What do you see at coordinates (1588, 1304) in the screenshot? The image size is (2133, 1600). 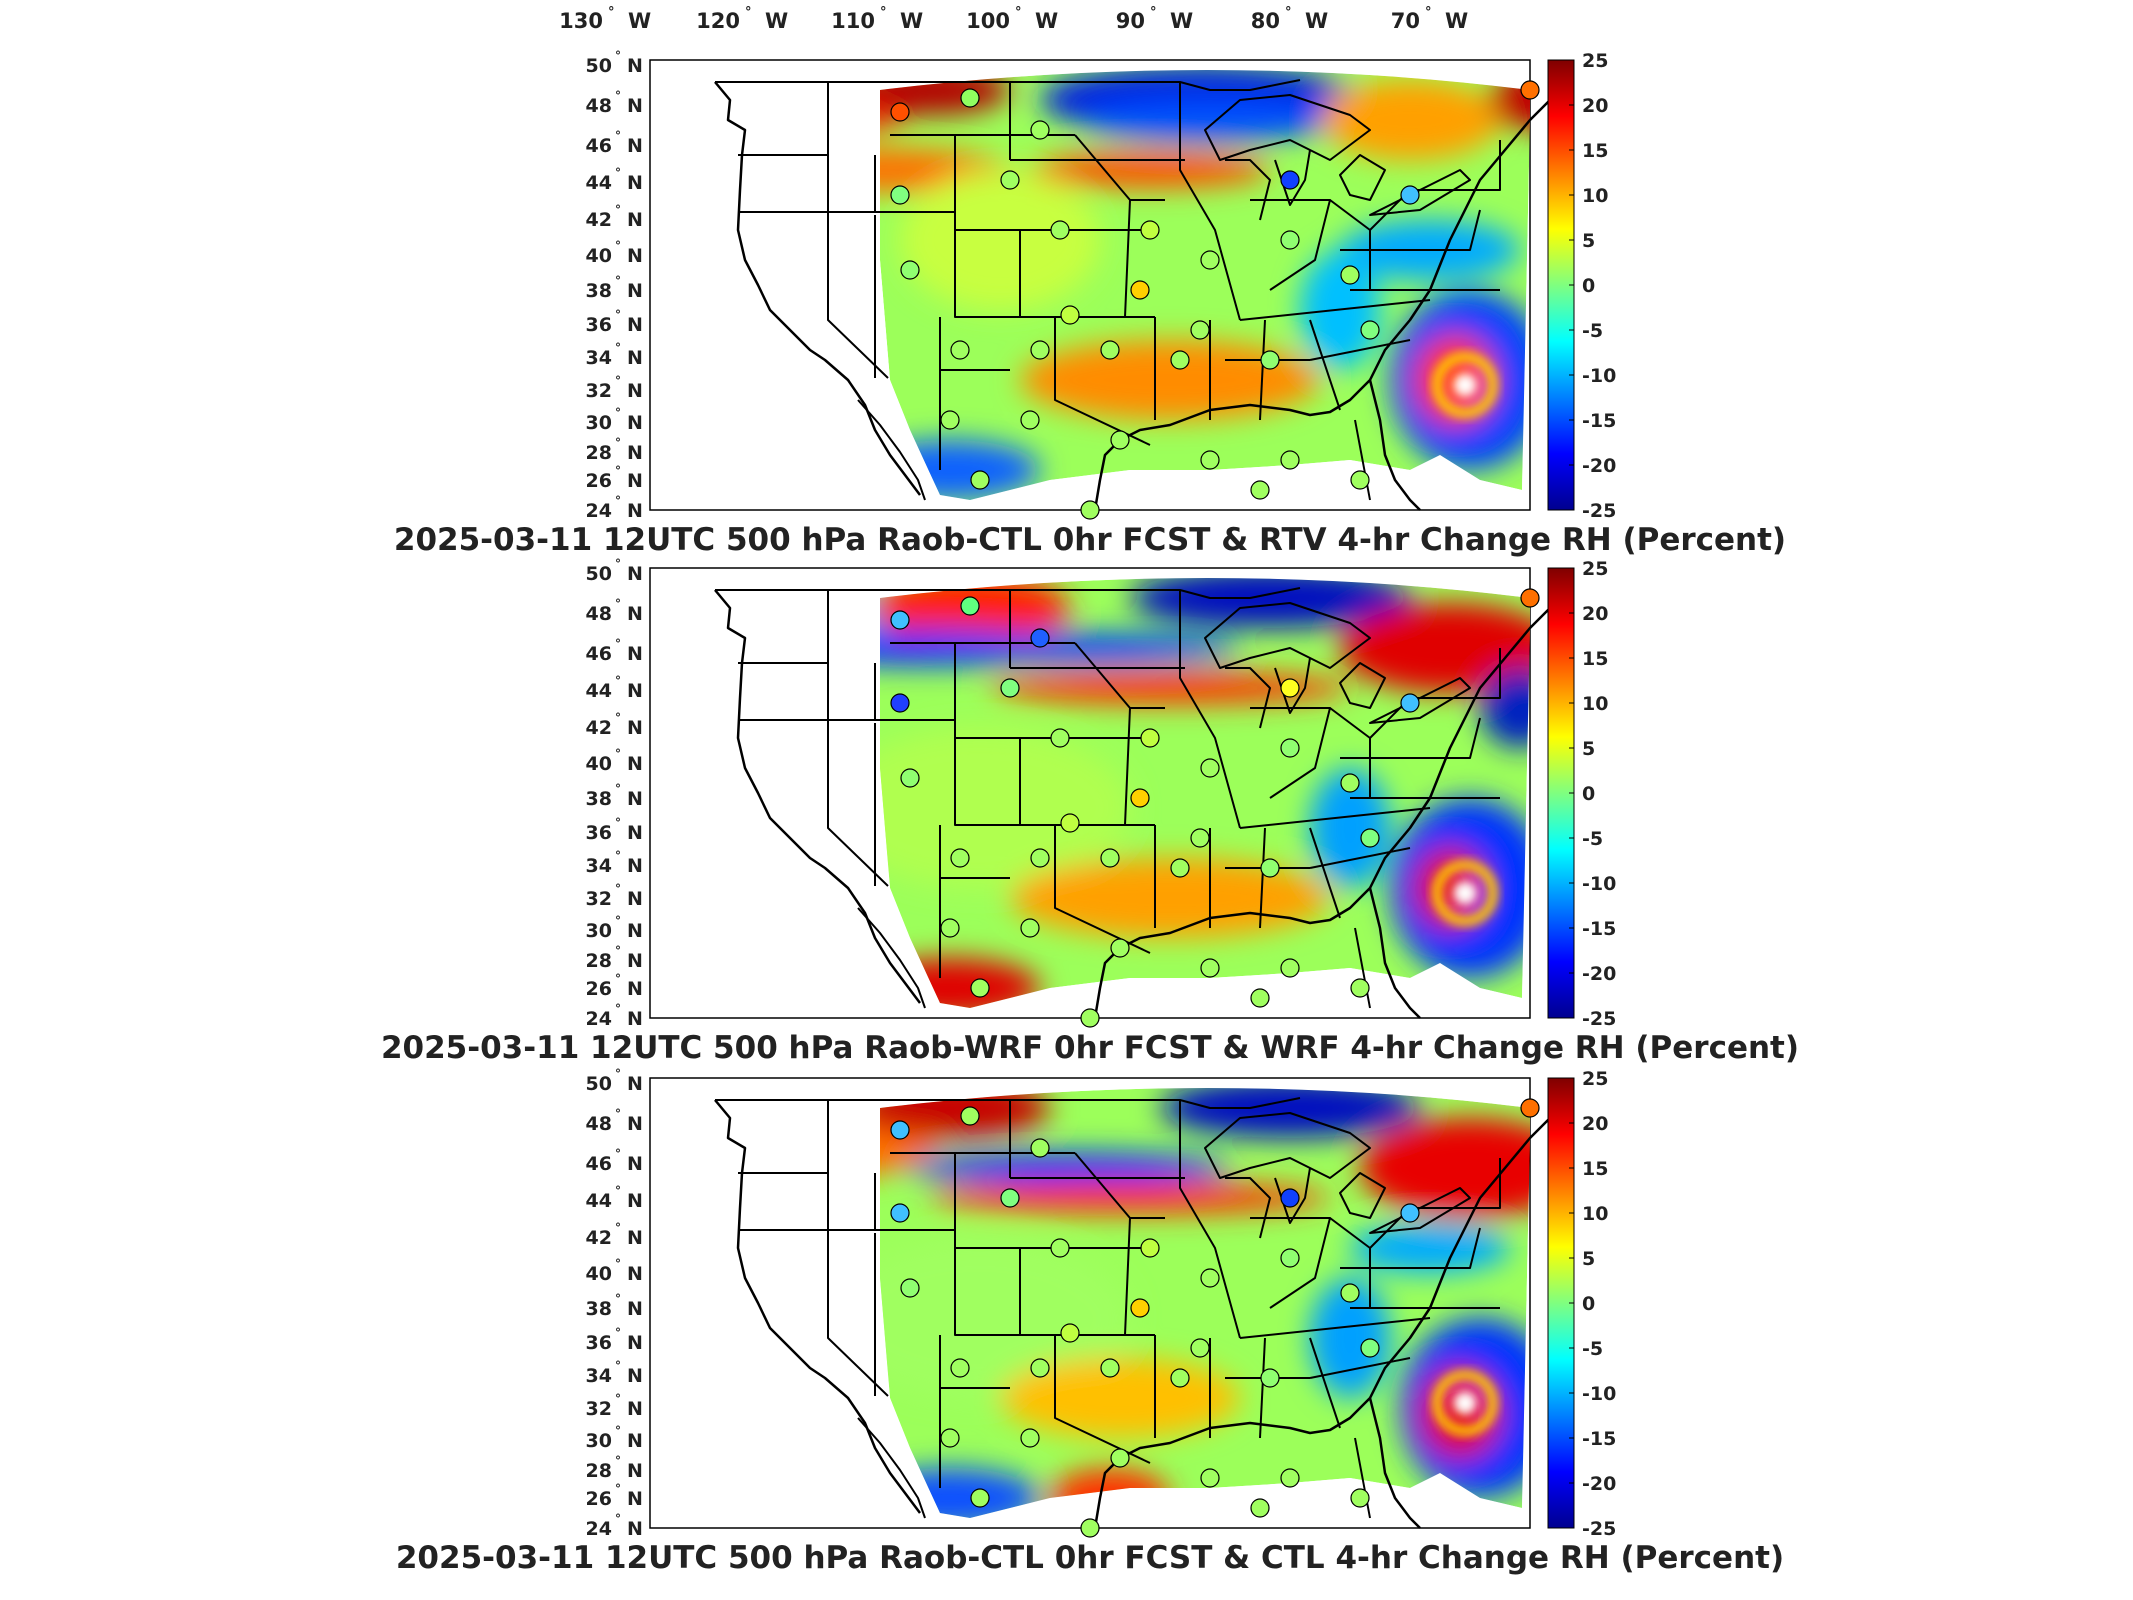 I see `colorbar-tick-label: 0` at bounding box center [1588, 1304].